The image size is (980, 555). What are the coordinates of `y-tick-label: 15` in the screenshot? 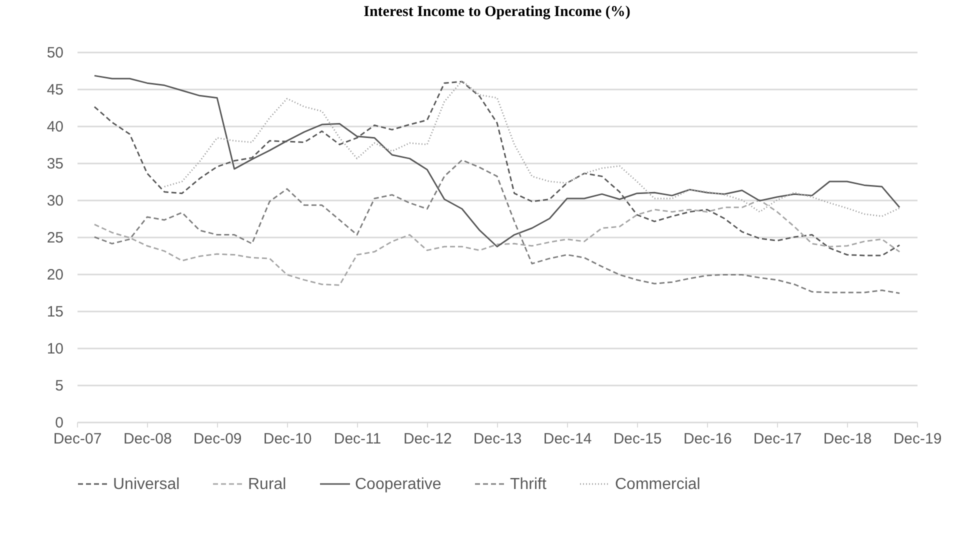 It's located at (55, 312).